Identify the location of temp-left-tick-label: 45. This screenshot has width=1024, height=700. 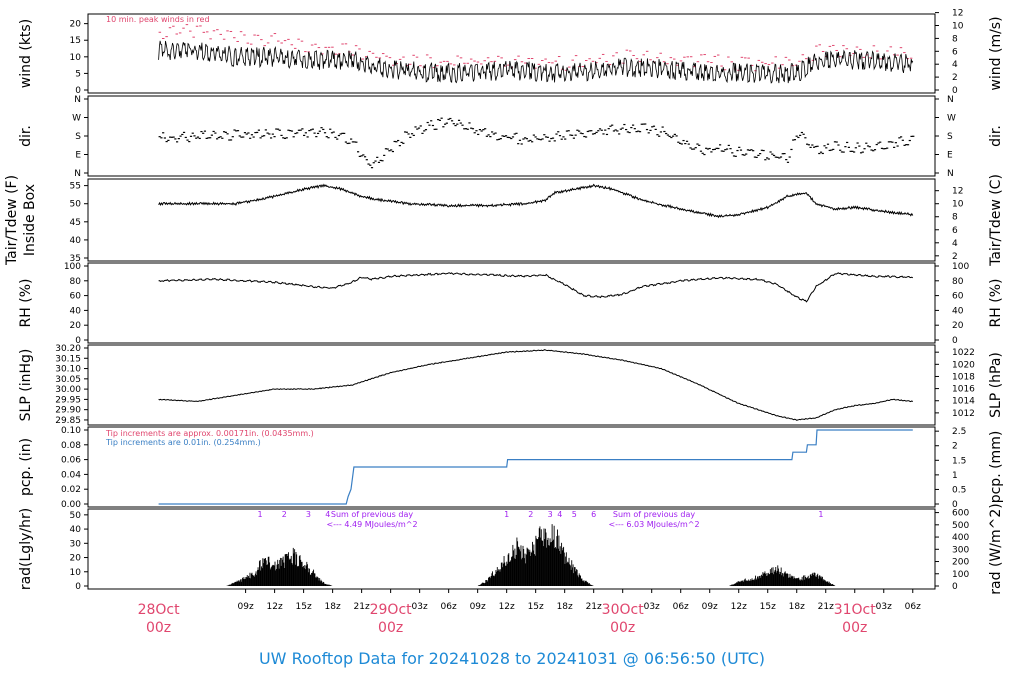
(75, 223).